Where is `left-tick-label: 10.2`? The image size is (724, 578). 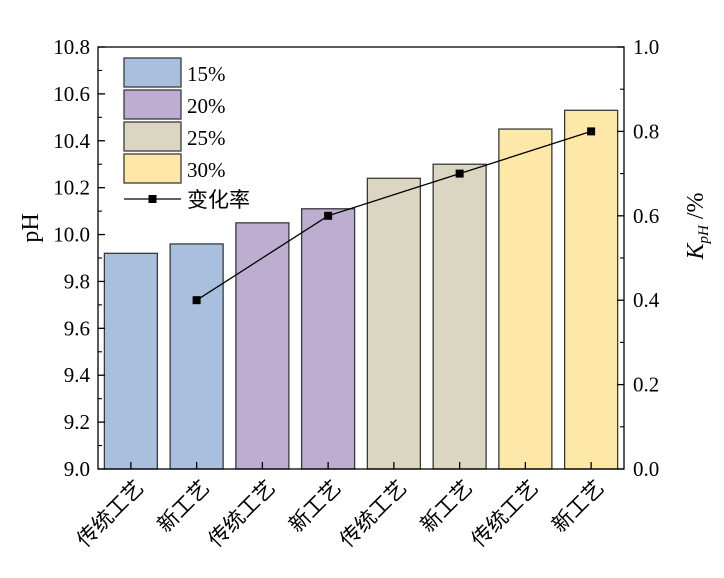
left-tick-label: 10.2 is located at coordinates (71, 188).